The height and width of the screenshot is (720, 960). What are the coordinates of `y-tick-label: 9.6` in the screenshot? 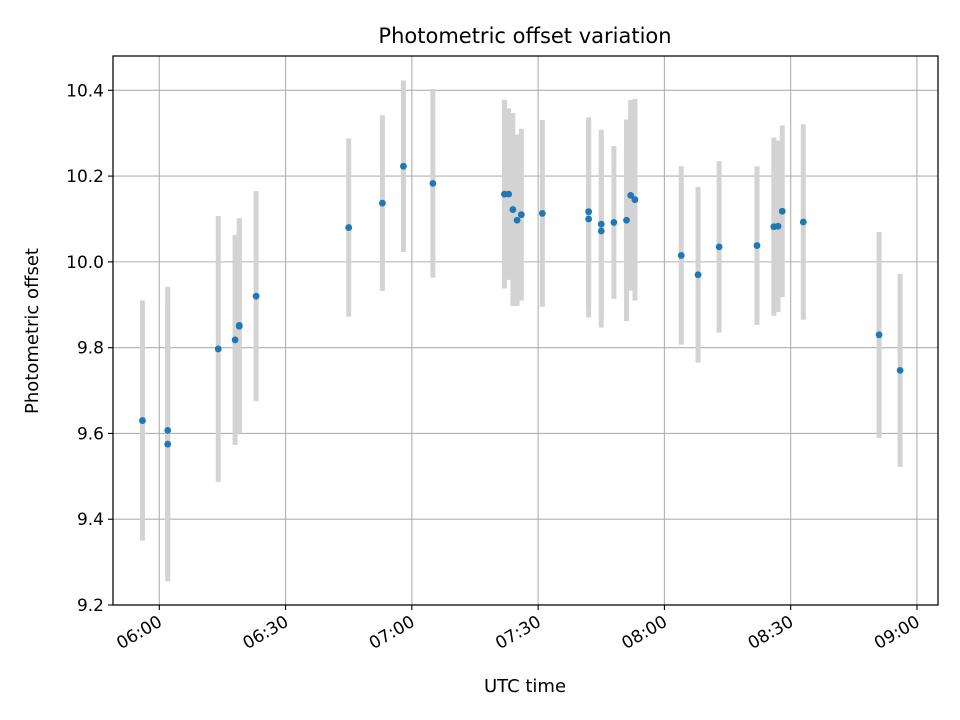 It's located at (90, 434).